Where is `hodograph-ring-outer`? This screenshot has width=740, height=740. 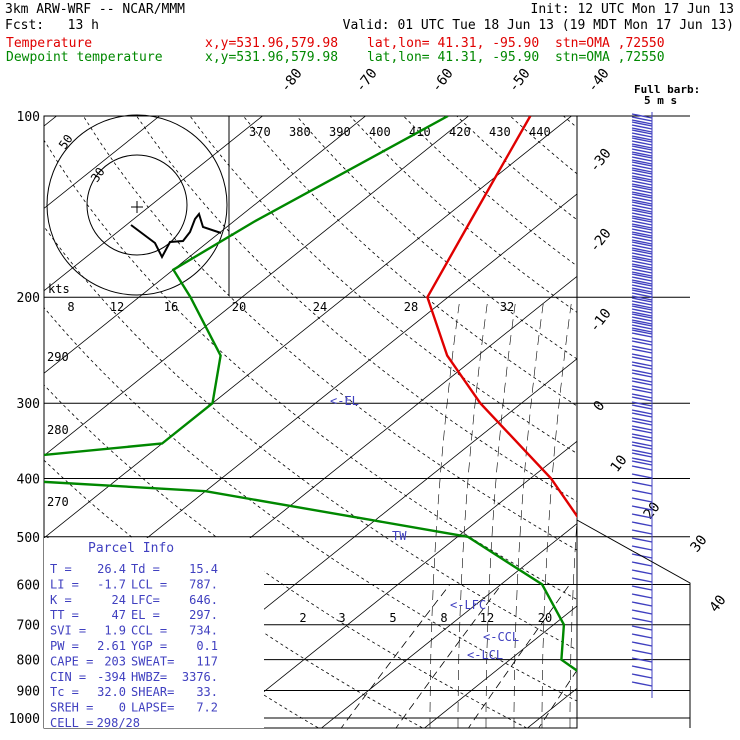 hodograph-ring-outer is located at coordinates (137, 205).